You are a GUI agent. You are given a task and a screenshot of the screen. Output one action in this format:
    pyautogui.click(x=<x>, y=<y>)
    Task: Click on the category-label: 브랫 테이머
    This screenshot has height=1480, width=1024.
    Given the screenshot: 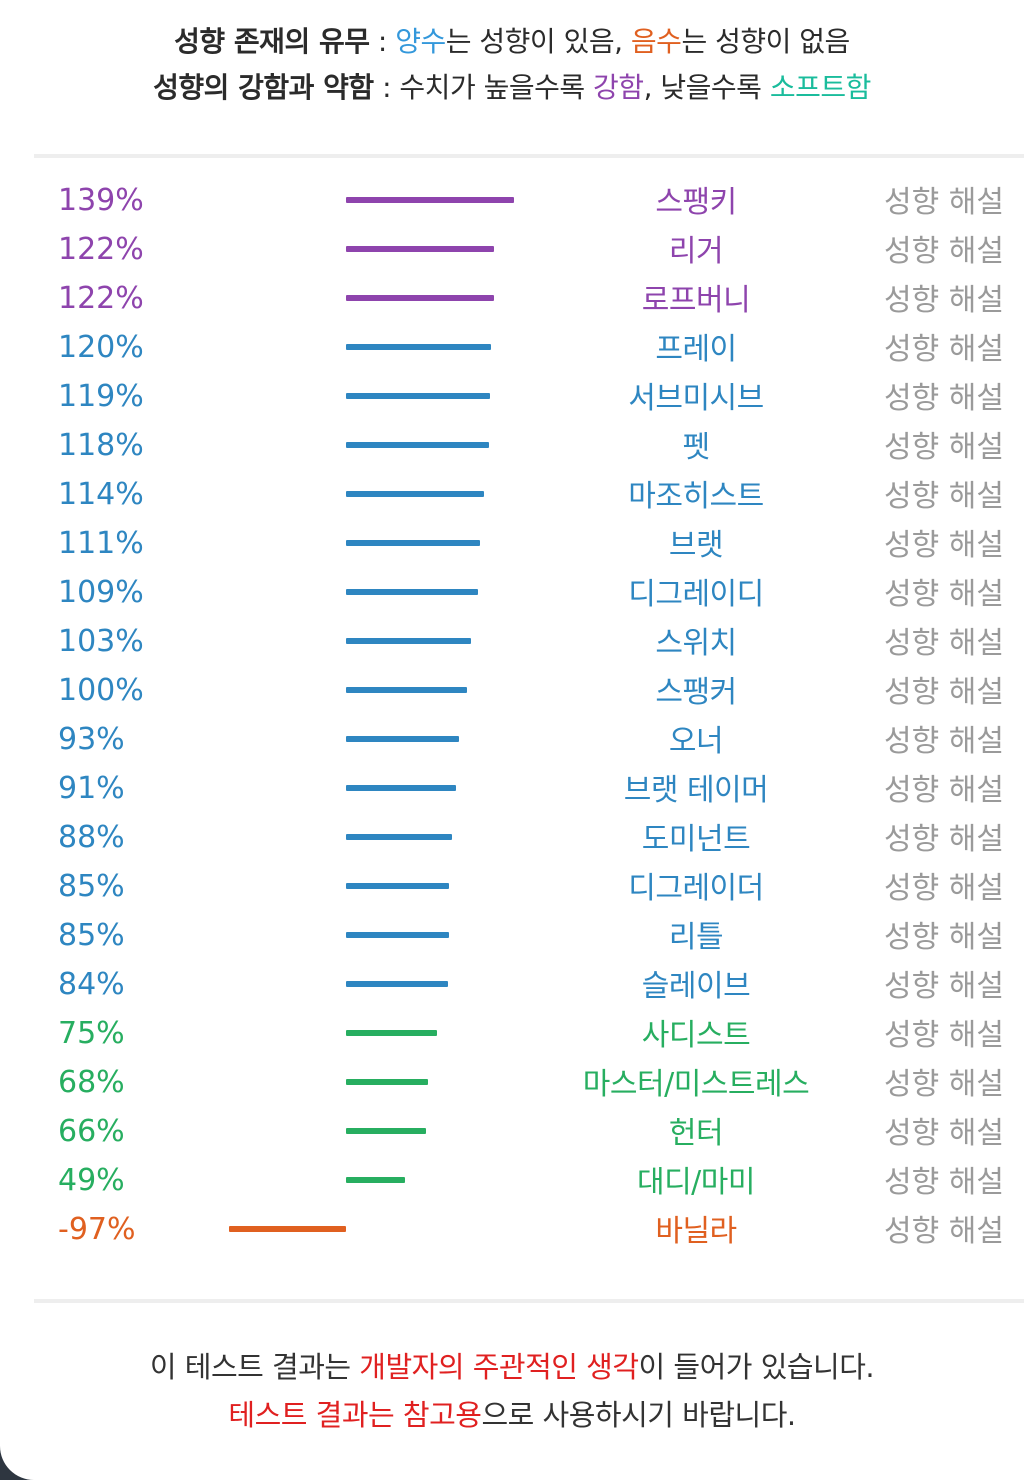 What is the action you would take?
    pyautogui.click(x=696, y=790)
    